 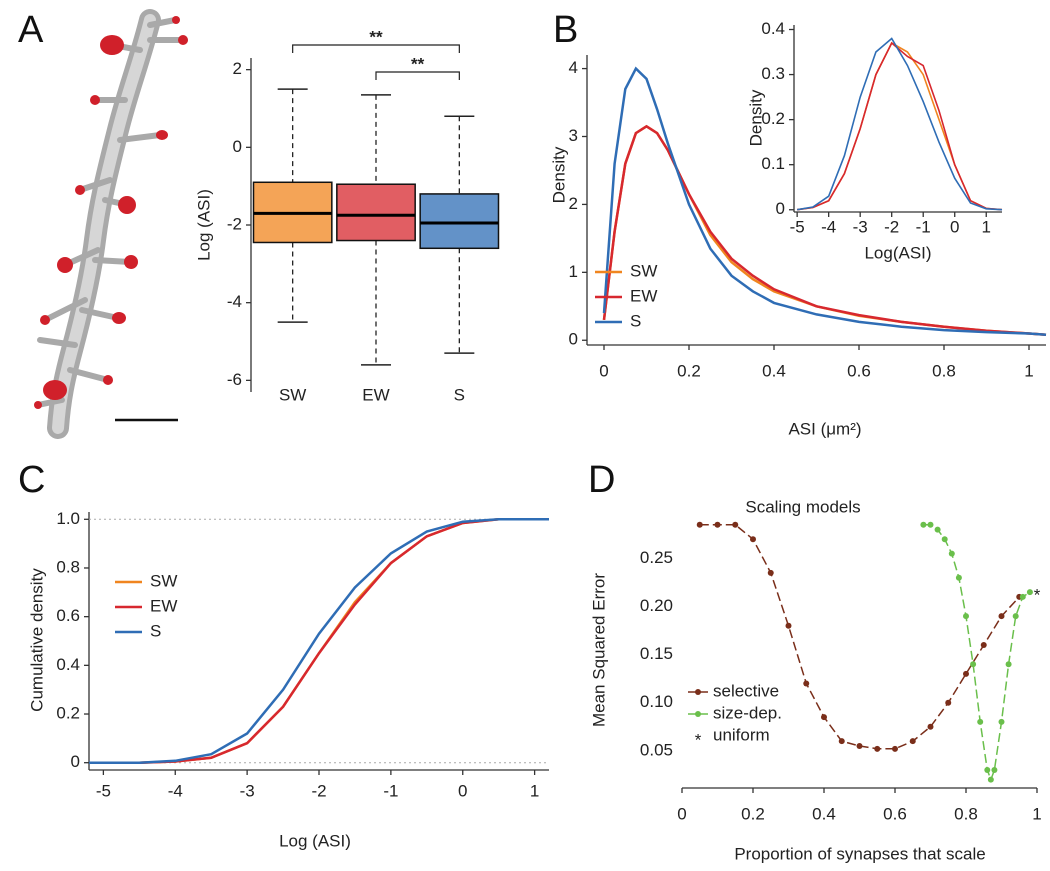 I want to click on legend-marker: *, so click(x=698, y=739).